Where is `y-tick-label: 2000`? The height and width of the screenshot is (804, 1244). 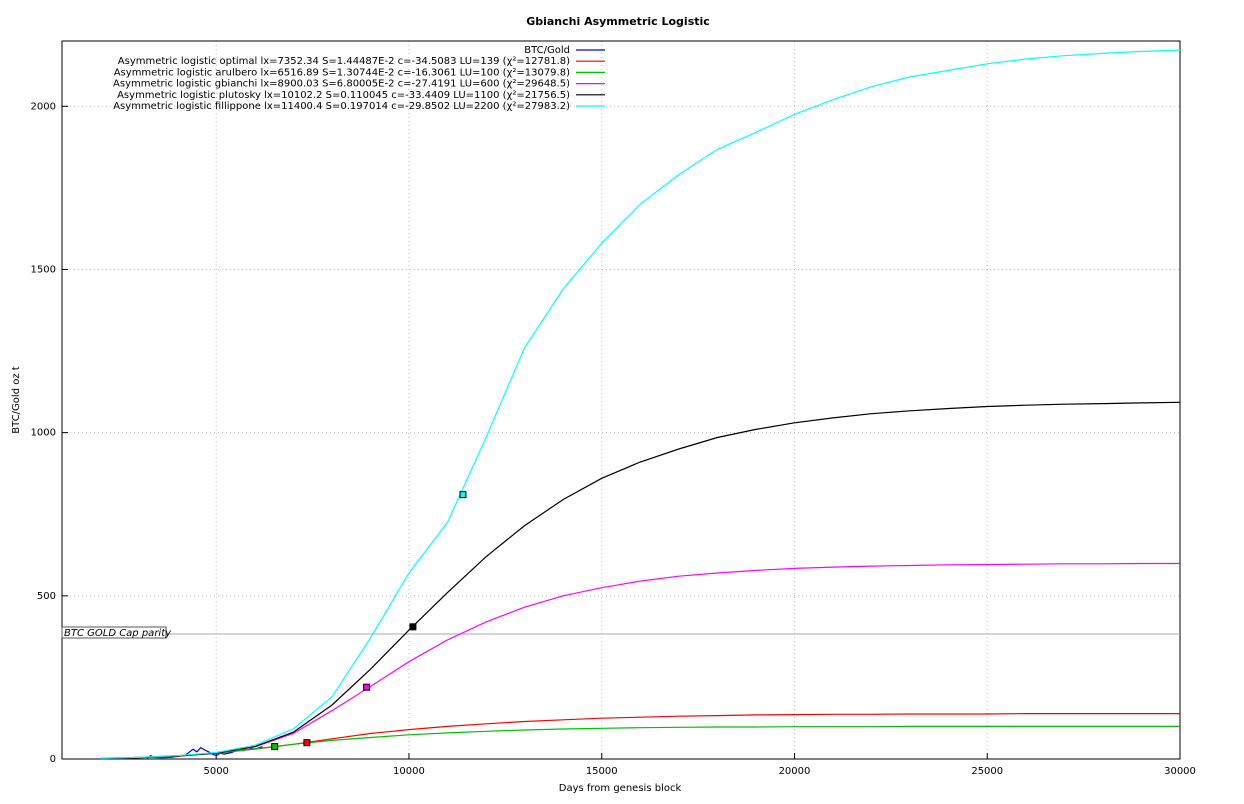 y-tick-label: 2000 is located at coordinates (43, 106).